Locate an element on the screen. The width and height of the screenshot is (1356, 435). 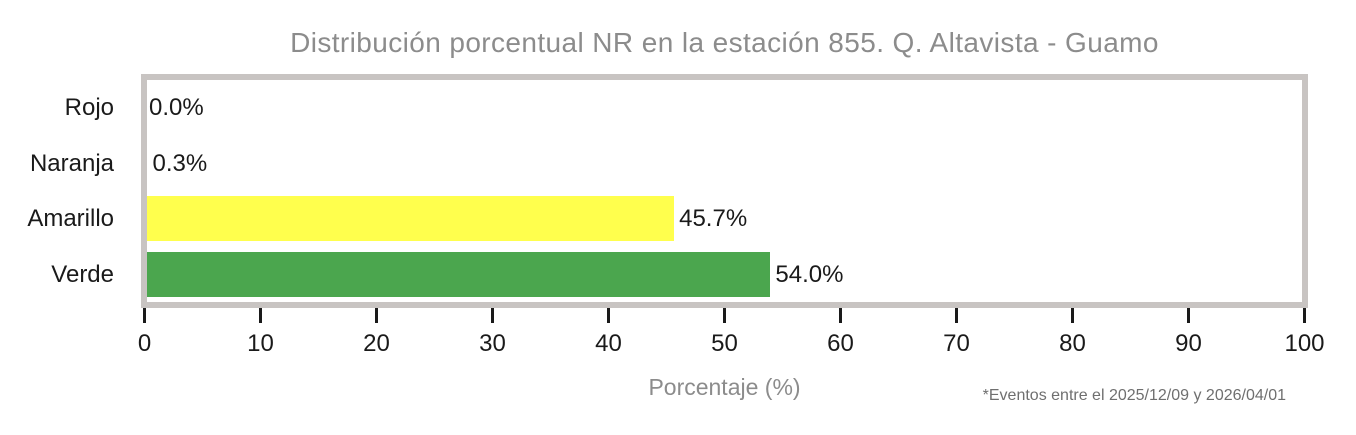
bar-value-label-amarillo: 45.7% is located at coordinates (713, 218).